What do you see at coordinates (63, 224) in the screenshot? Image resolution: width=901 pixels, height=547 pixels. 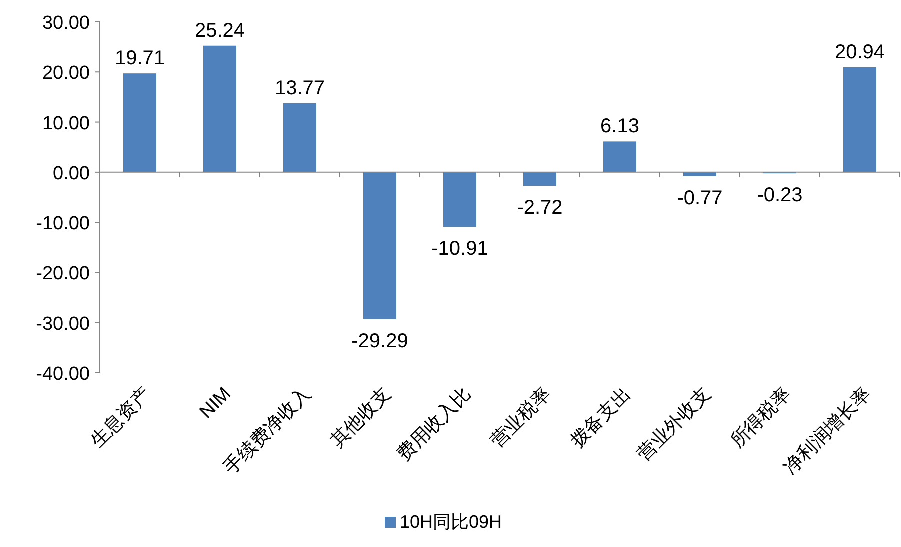 I see `y-tick-label: -10.00` at bounding box center [63, 224].